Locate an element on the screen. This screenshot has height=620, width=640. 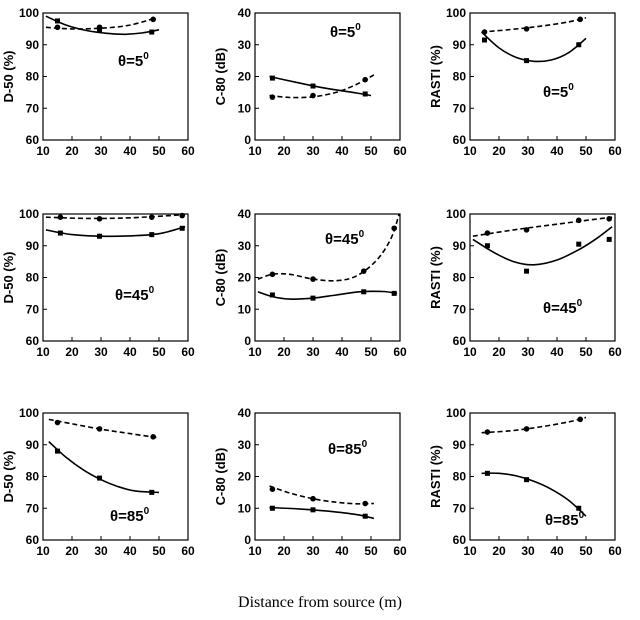
plot-frame is located at coordinates (327, 76).